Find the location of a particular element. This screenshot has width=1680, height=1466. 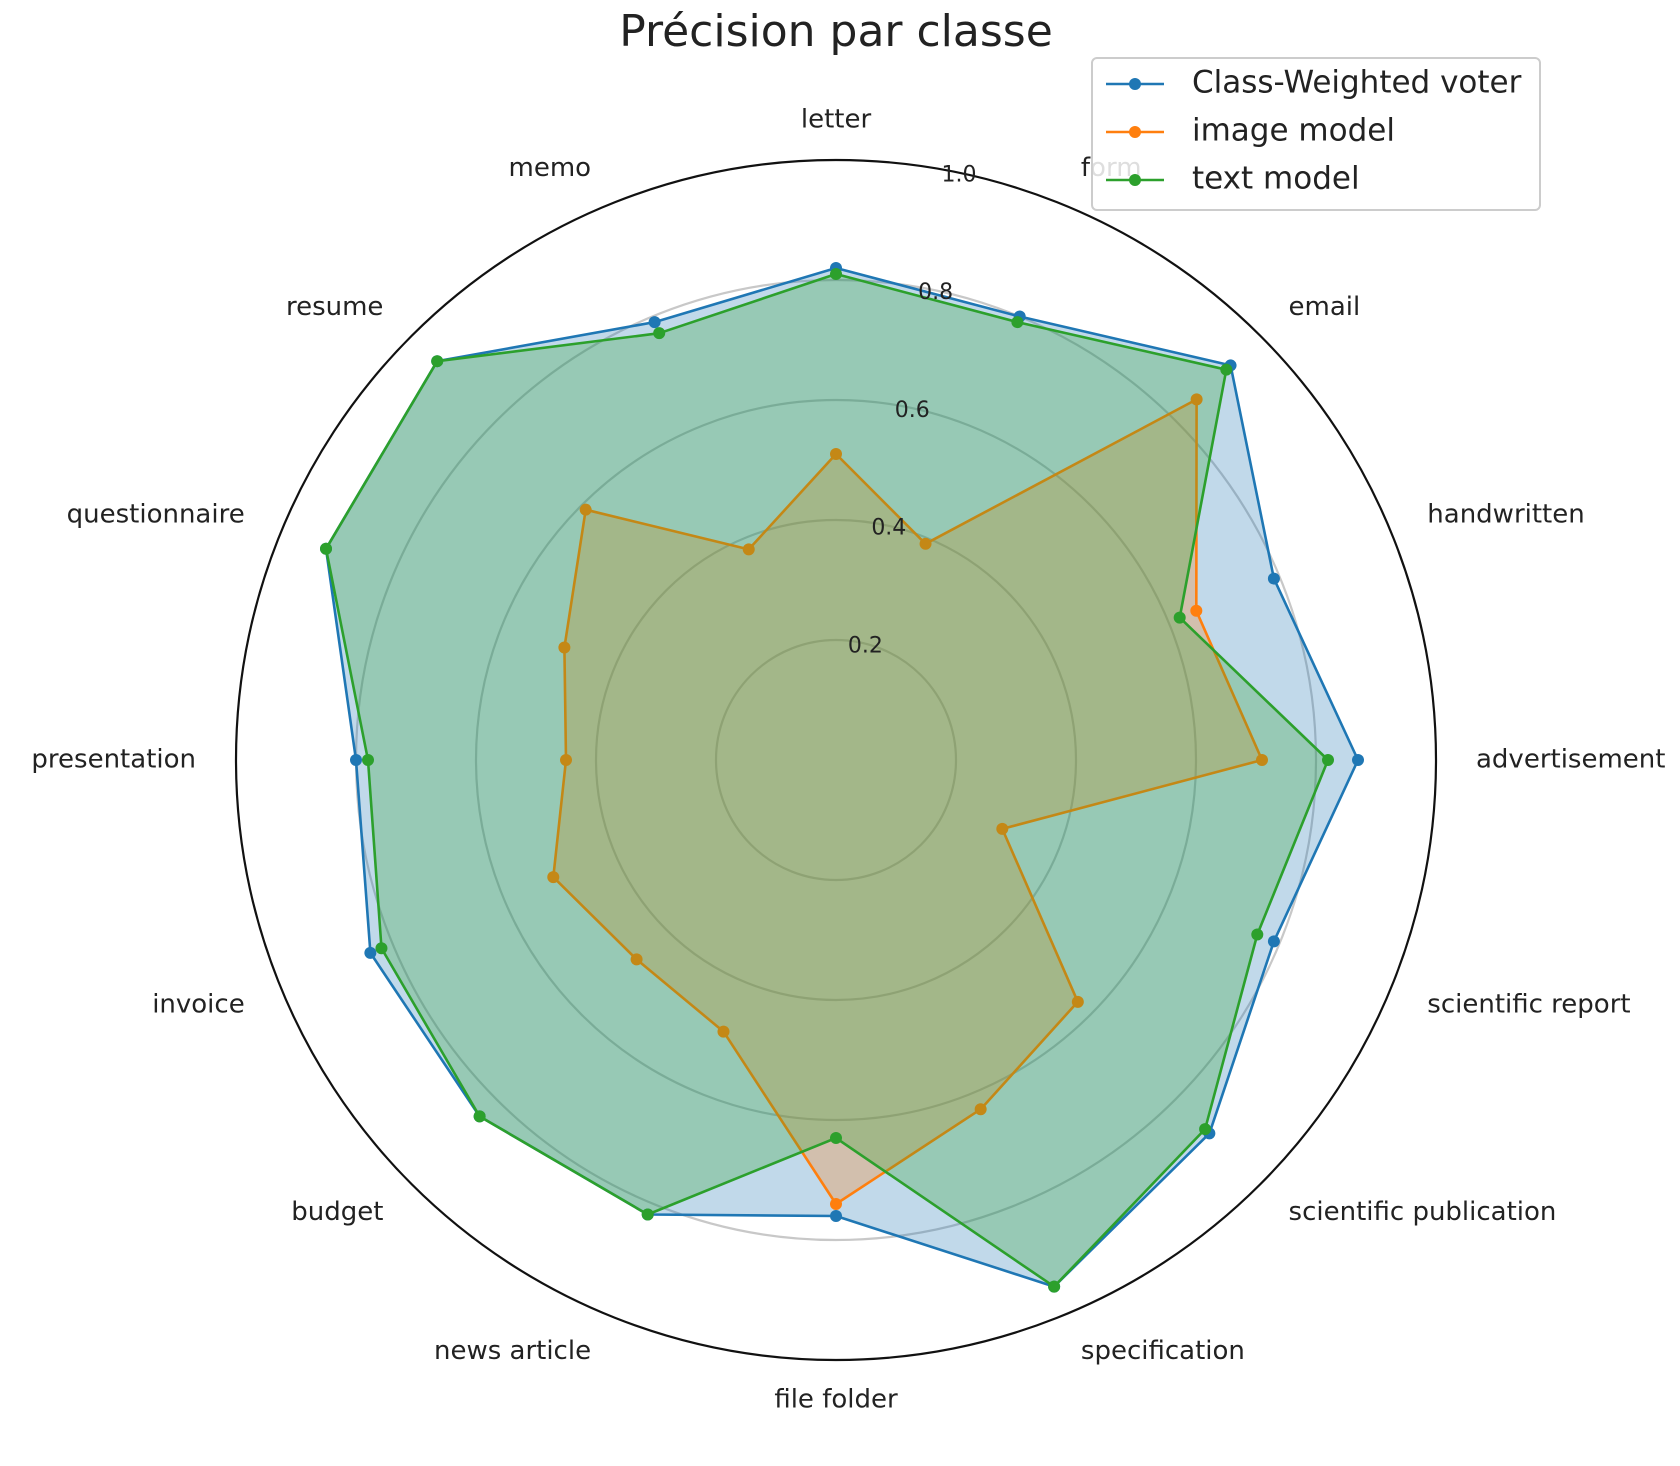

tick-label-4: 1.0 is located at coordinates (959, 175).